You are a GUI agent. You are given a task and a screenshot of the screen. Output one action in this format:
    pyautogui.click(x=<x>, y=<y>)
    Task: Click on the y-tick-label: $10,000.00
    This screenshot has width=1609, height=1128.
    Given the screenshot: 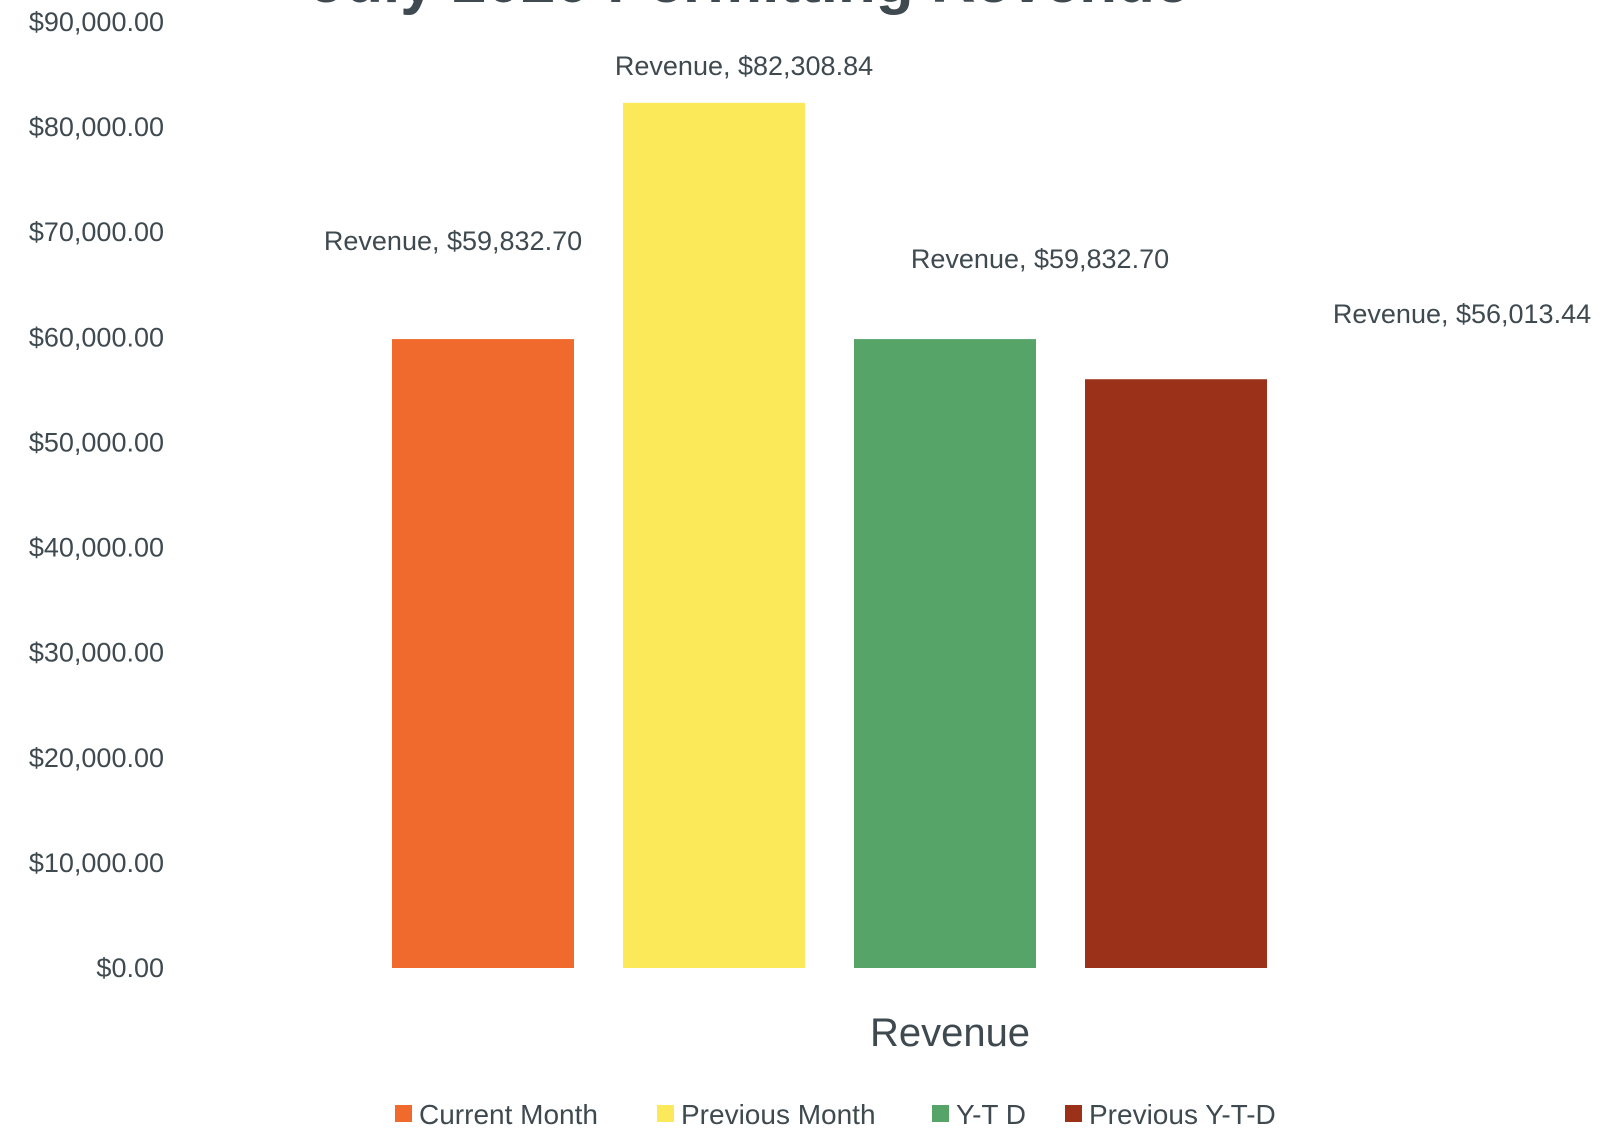 What is the action you would take?
    pyautogui.click(x=96, y=863)
    